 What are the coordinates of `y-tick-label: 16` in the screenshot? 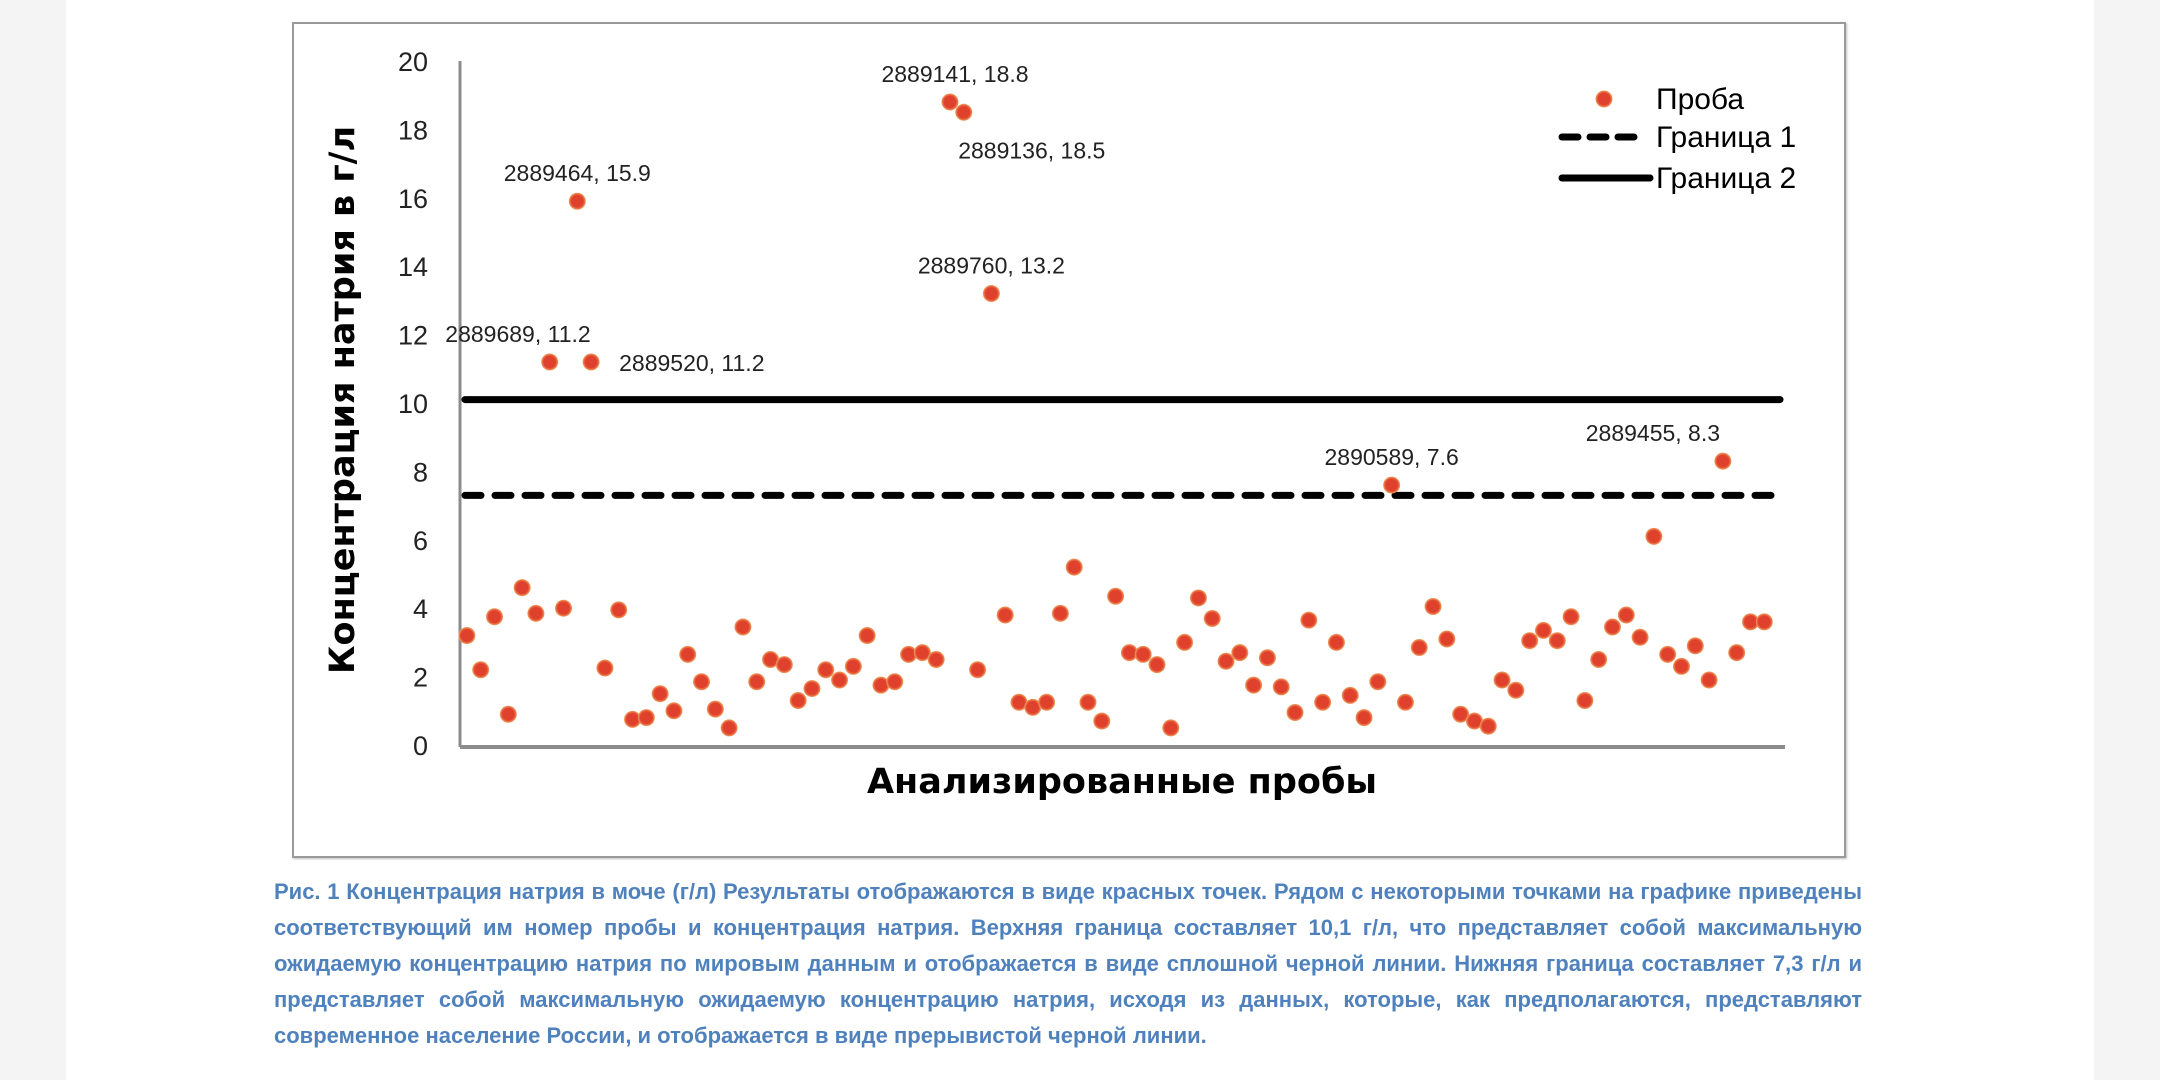 It's located at (413, 199).